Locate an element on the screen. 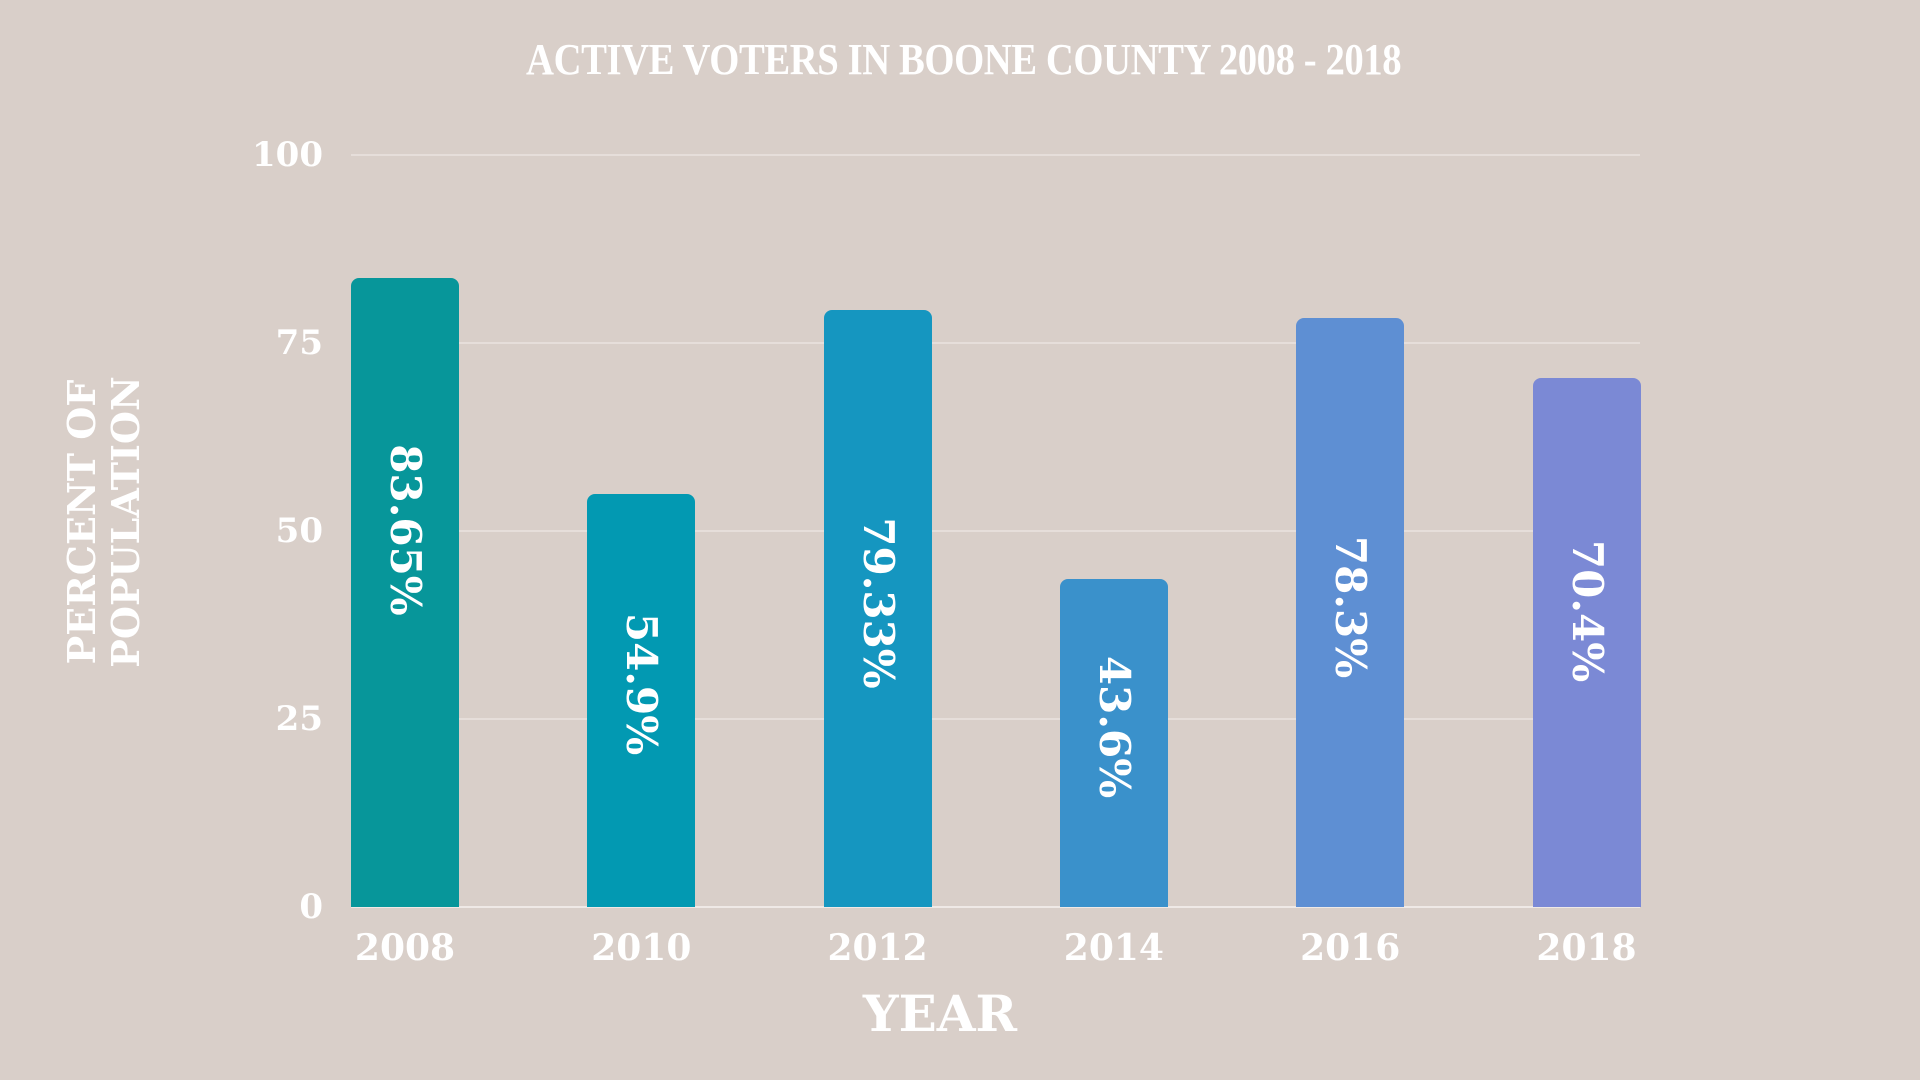 Image resolution: width=1920 pixels, height=1080 pixels. bar-2012: 79.33% is located at coordinates (877, 608).